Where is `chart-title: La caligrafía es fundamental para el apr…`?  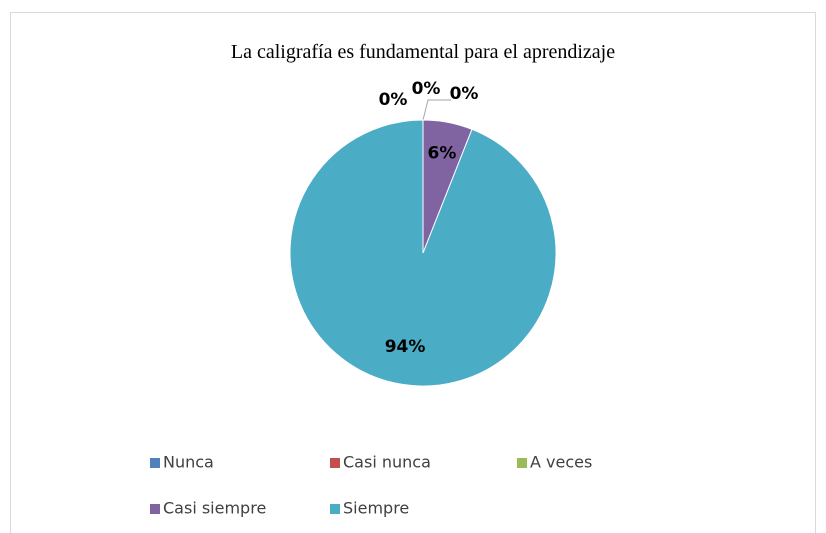
chart-title: La caligrafía es fundamental para el apr… is located at coordinates (423, 52).